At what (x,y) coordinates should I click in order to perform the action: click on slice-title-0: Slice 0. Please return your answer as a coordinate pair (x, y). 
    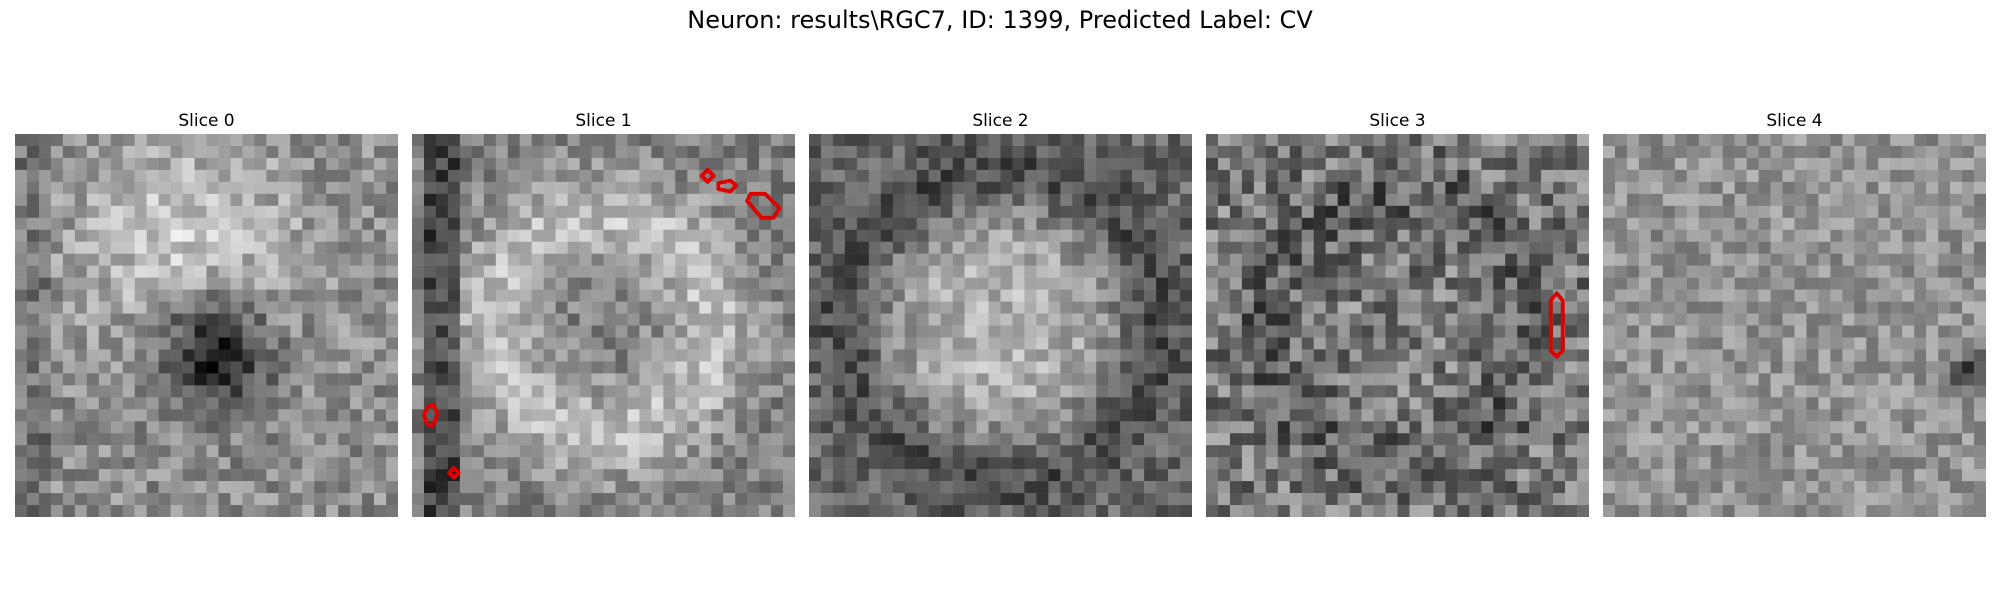
    Looking at the image, I should click on (206, 121).